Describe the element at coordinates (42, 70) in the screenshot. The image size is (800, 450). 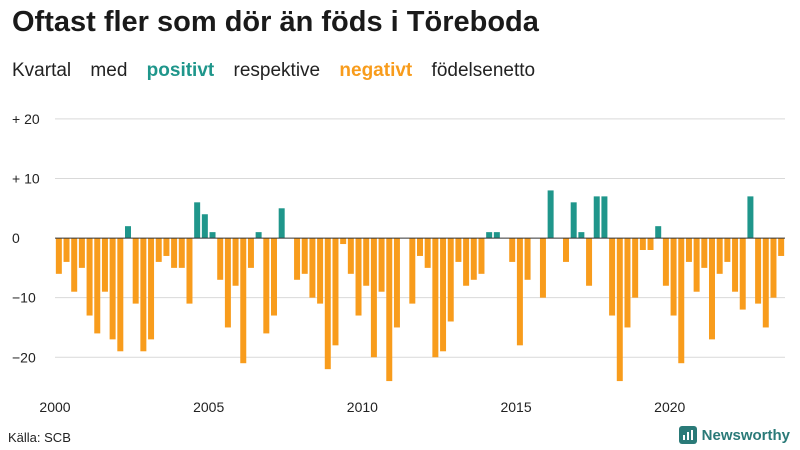
I see `subtitle-prefix: Kvartal` at that location.